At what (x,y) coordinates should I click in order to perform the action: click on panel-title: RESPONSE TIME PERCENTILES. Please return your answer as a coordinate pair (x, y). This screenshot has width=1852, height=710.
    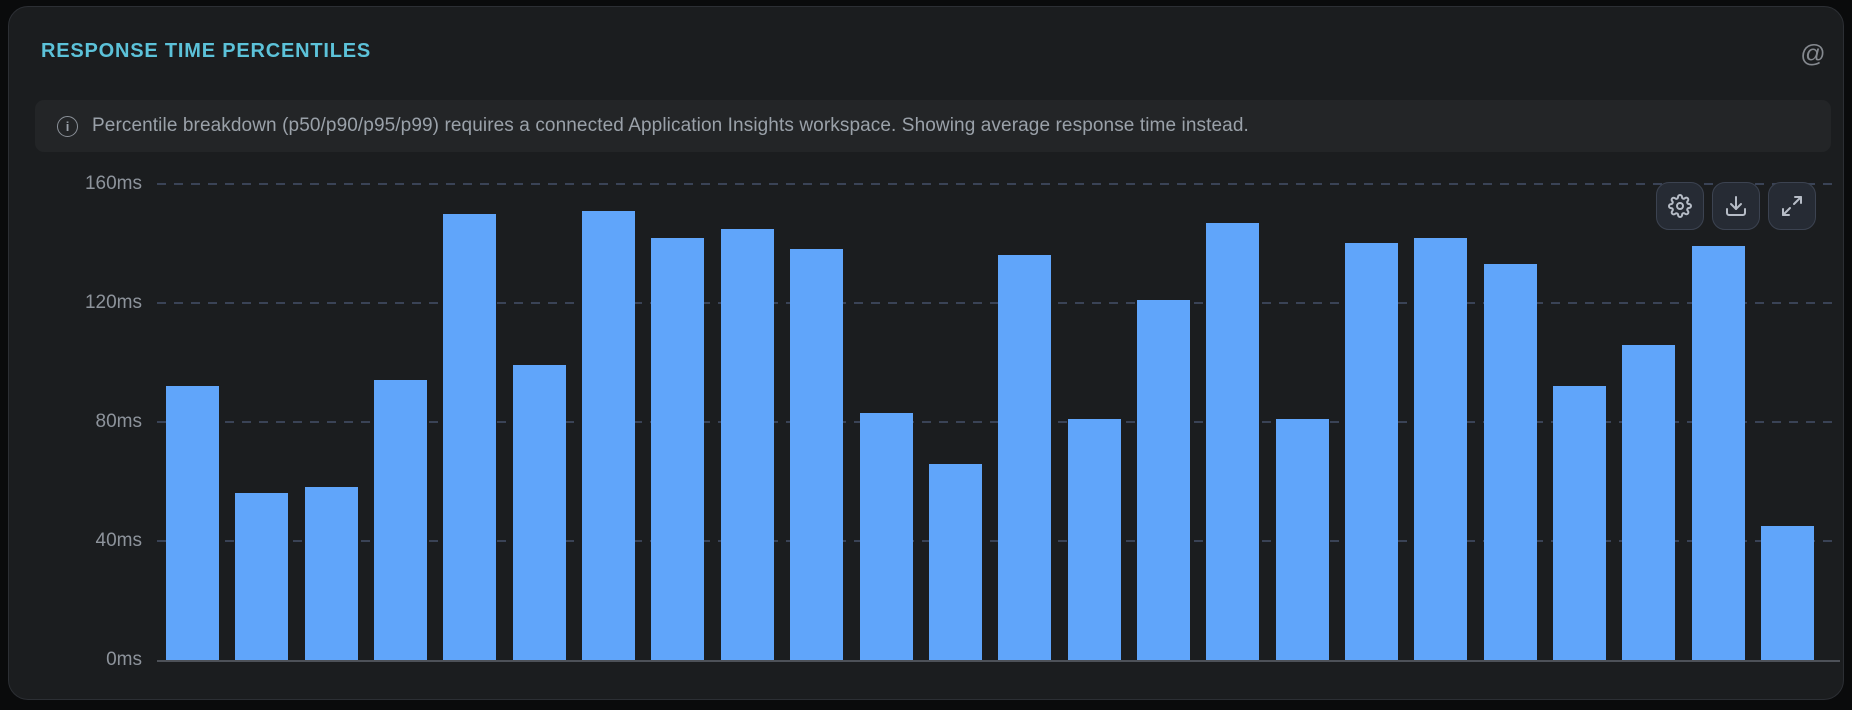
    Looking at the image, I should click on (206, 51).